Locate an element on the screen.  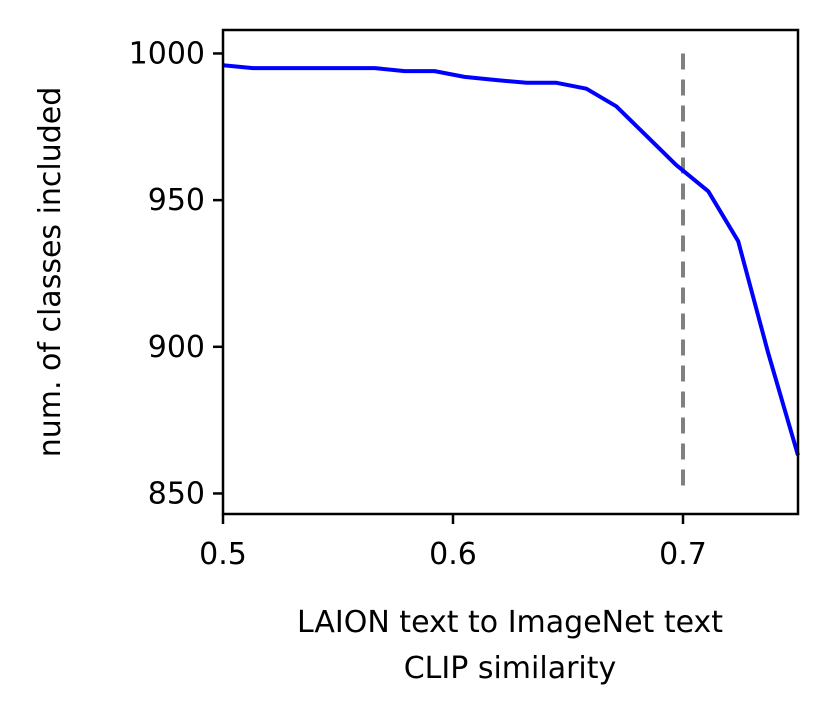
x-tick-label: 0.5 is located at coordinates (223, 554).